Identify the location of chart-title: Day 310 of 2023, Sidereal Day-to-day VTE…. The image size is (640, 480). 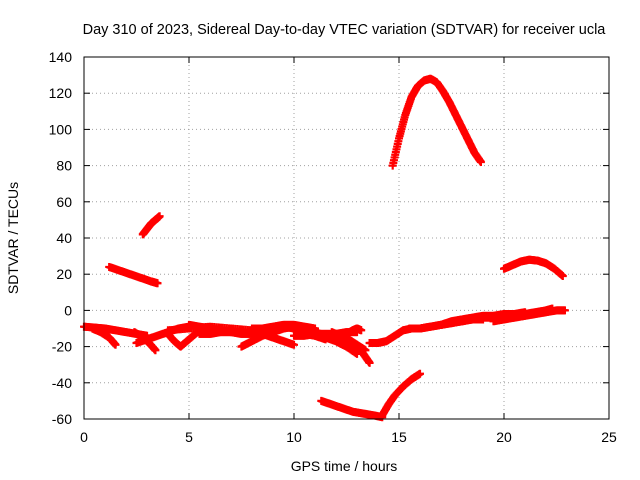
(345, 30).